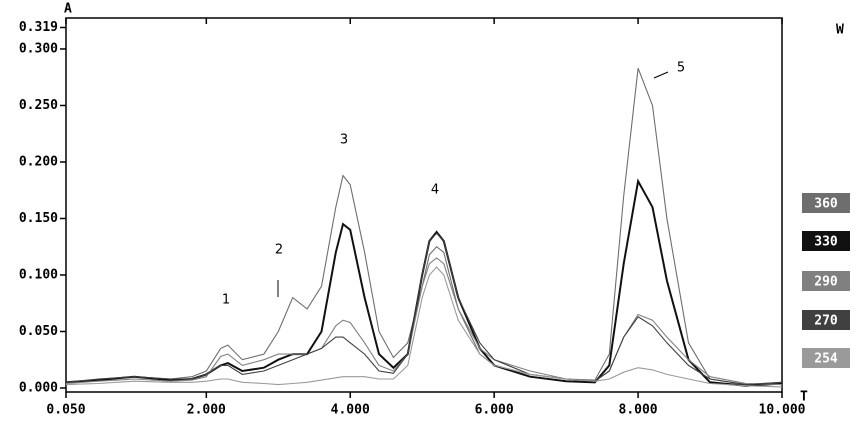 Image resolution: width=858 pixels, height=428 pixels. I want to click on y-tick-label: 0.200, so click(38, 161).